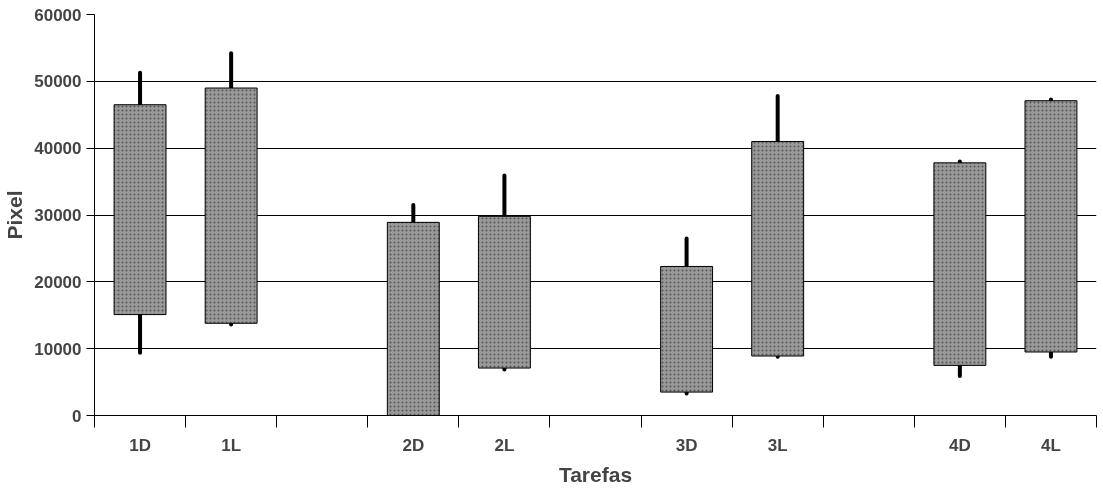  What do you see at coordinates (58, 282) in the screenshot?
I see `y-tick-label: 20000` at bounding box center [58, 282].